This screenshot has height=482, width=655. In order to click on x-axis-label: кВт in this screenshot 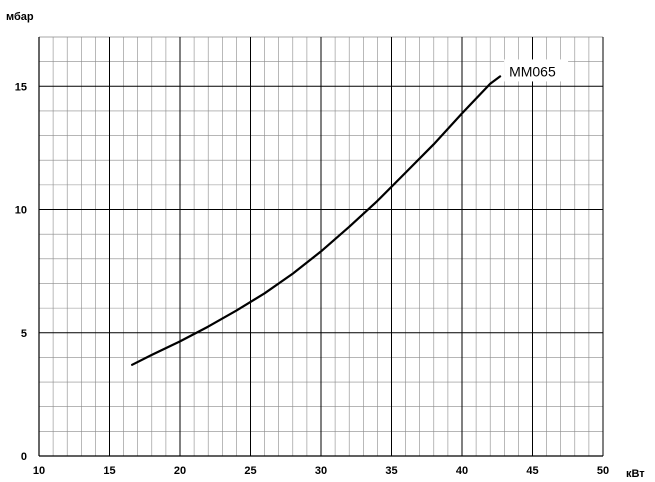, I will do `click(635, 474)`.